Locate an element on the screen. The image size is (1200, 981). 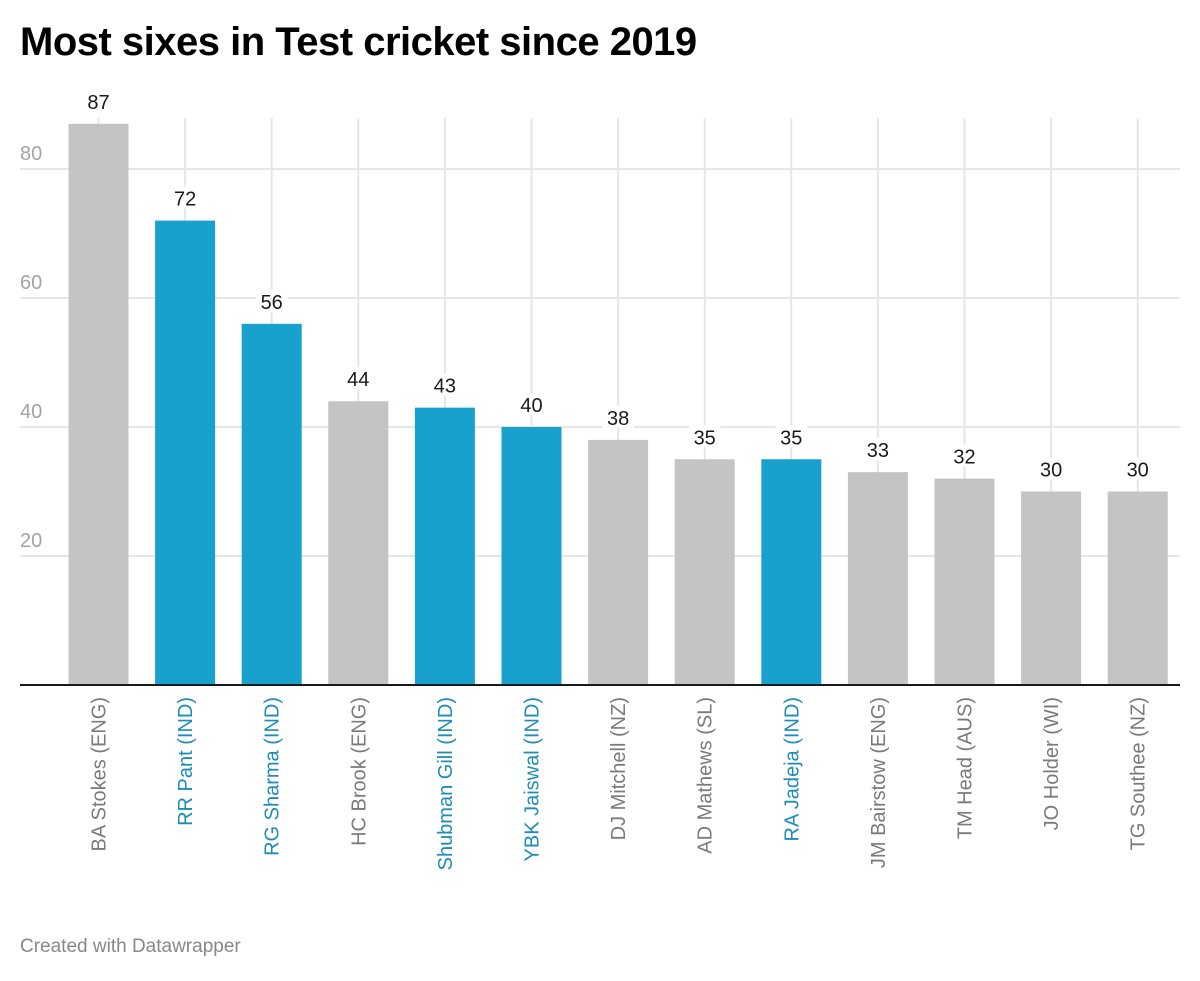
category-label: AD Mathews (SL) is located at coordinates (706, 775).